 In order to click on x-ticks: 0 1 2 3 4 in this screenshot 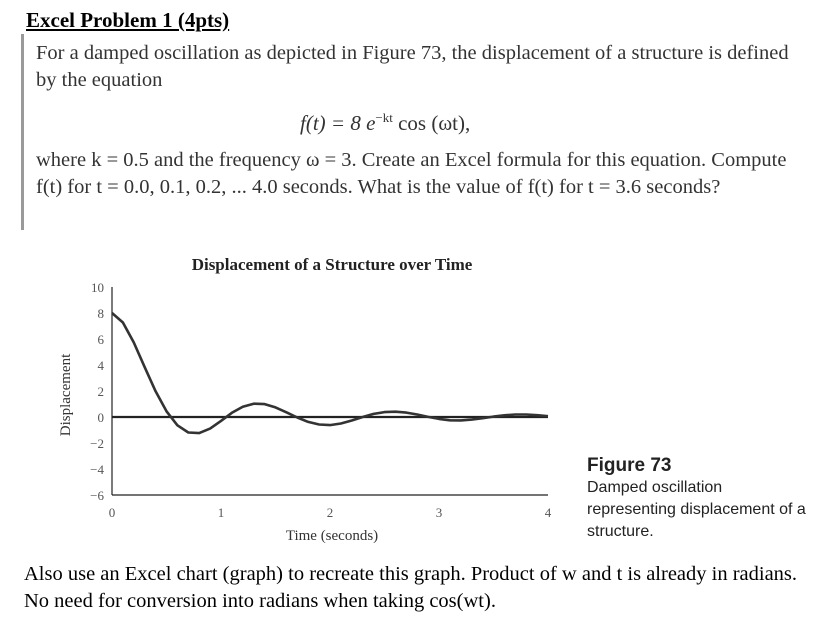, I will do `click(330, 512)`.